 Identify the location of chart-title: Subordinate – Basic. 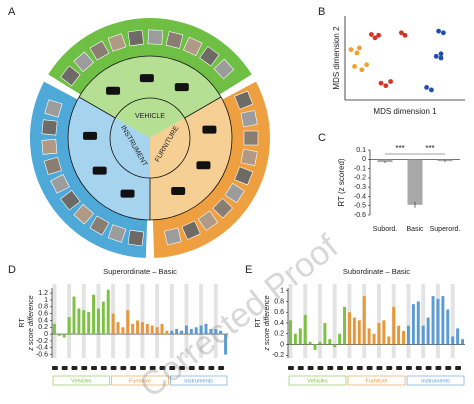
(376, 271).